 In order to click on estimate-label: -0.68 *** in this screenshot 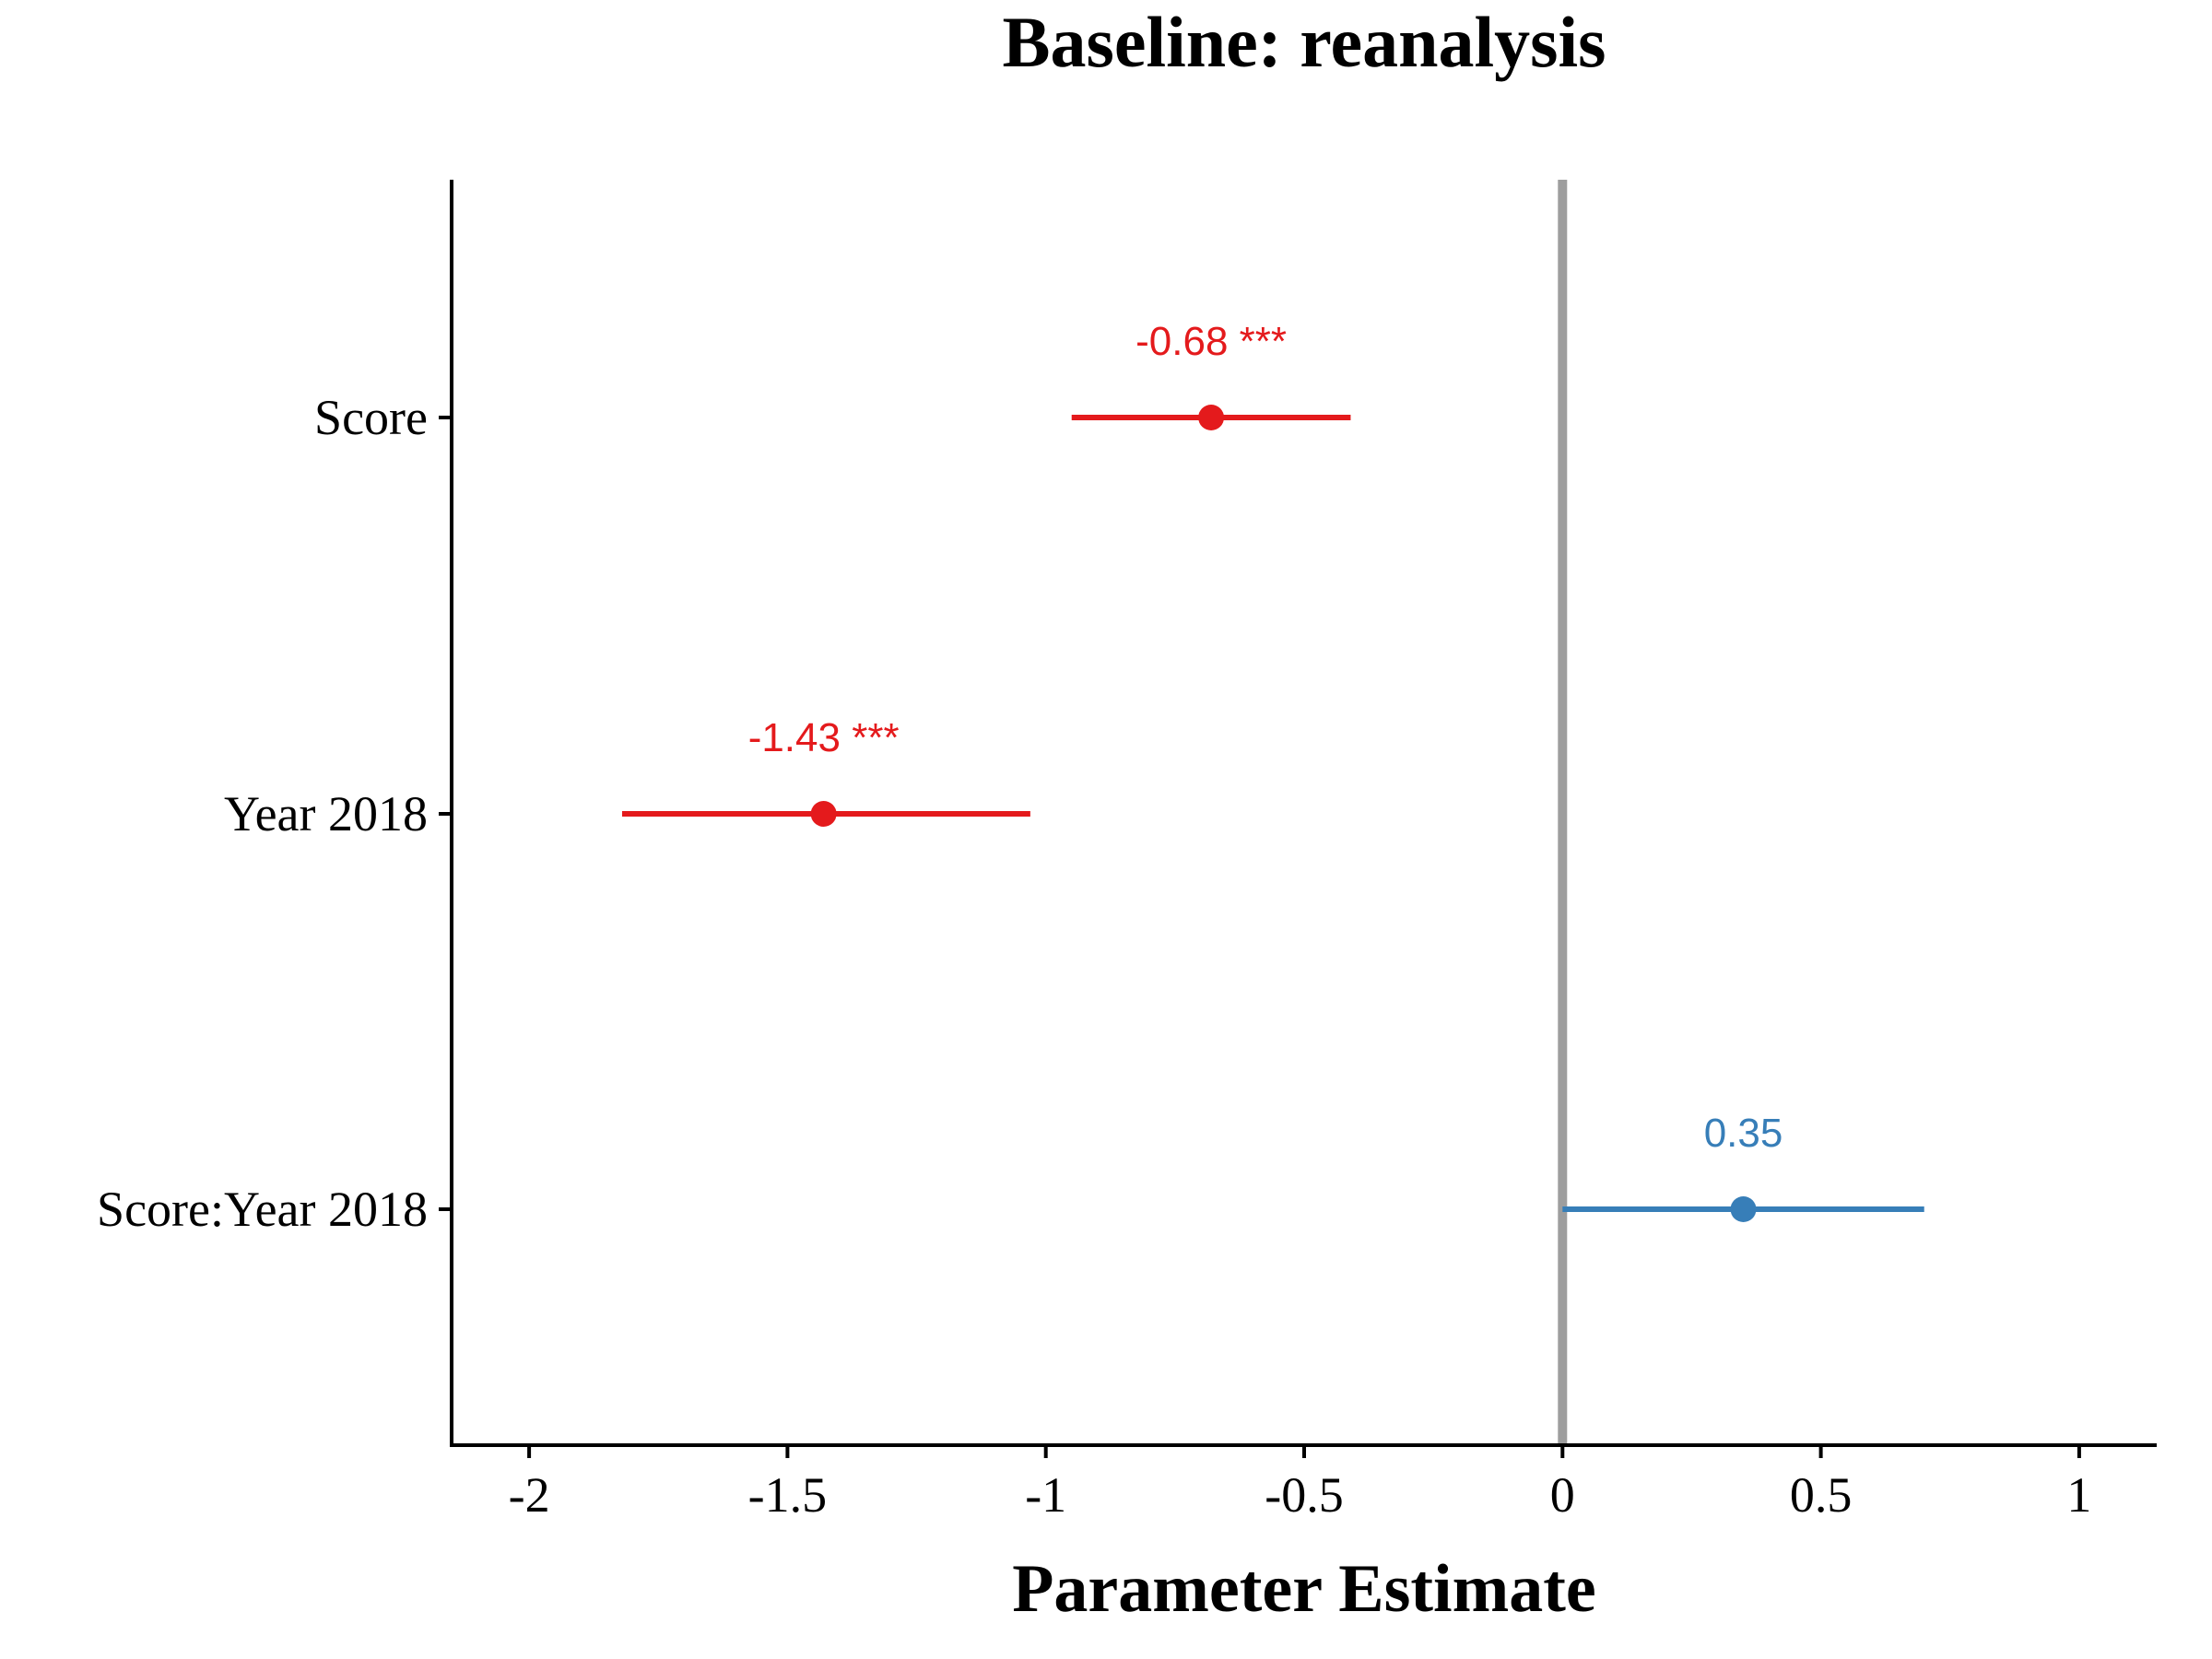, I will do `click(1211, 341)`.